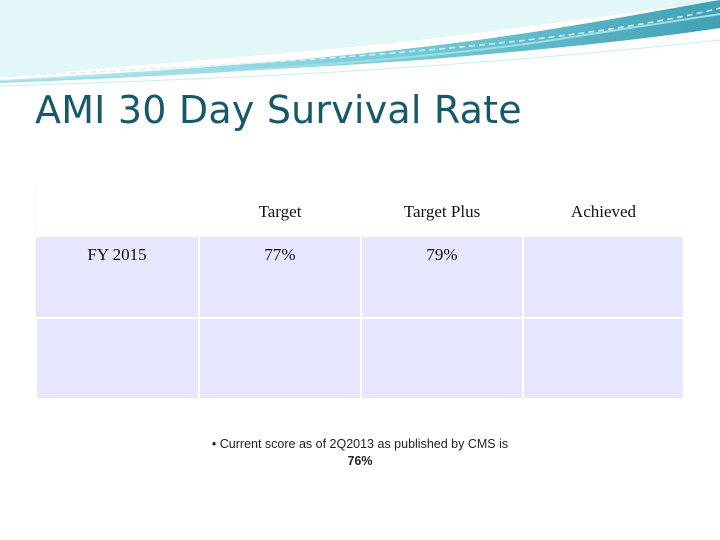  What do you see at coordinates (603, 212) in the screenshot?
I see `header-cell-achieved: Achieved` at bounding box center [603, 212].